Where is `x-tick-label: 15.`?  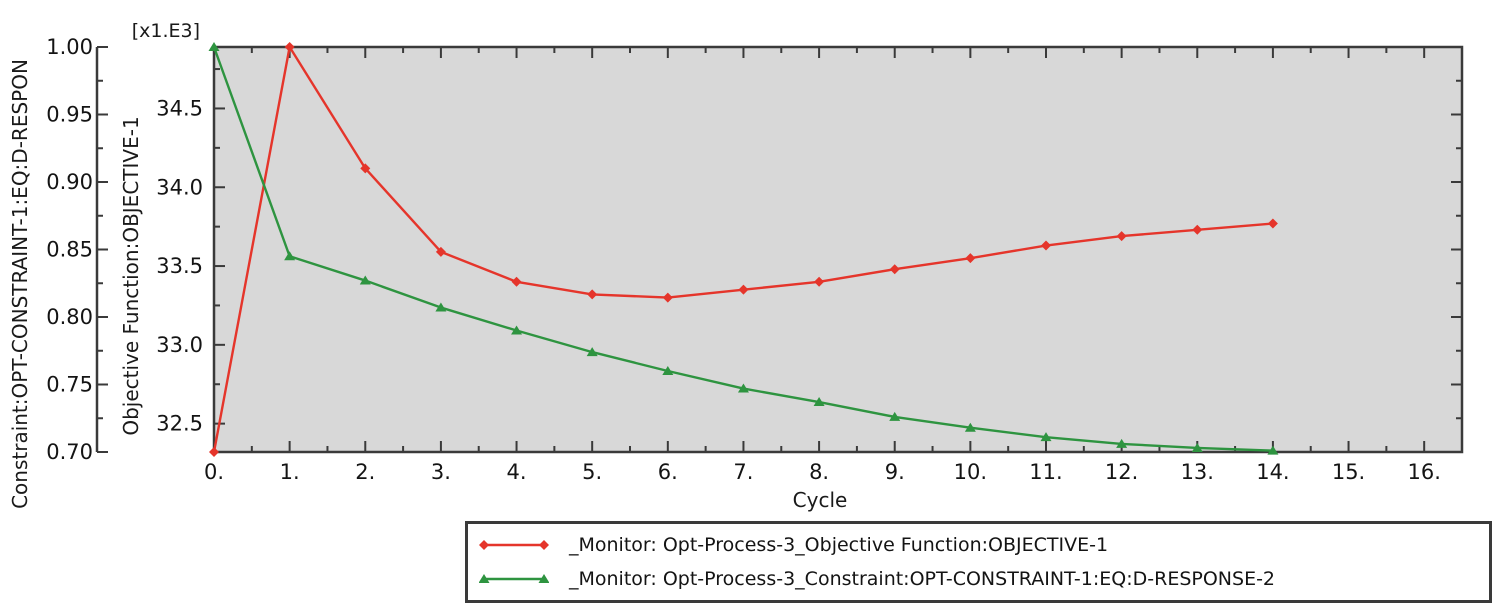 x-tick-label: 15. is located at coordinates (1348, 472).